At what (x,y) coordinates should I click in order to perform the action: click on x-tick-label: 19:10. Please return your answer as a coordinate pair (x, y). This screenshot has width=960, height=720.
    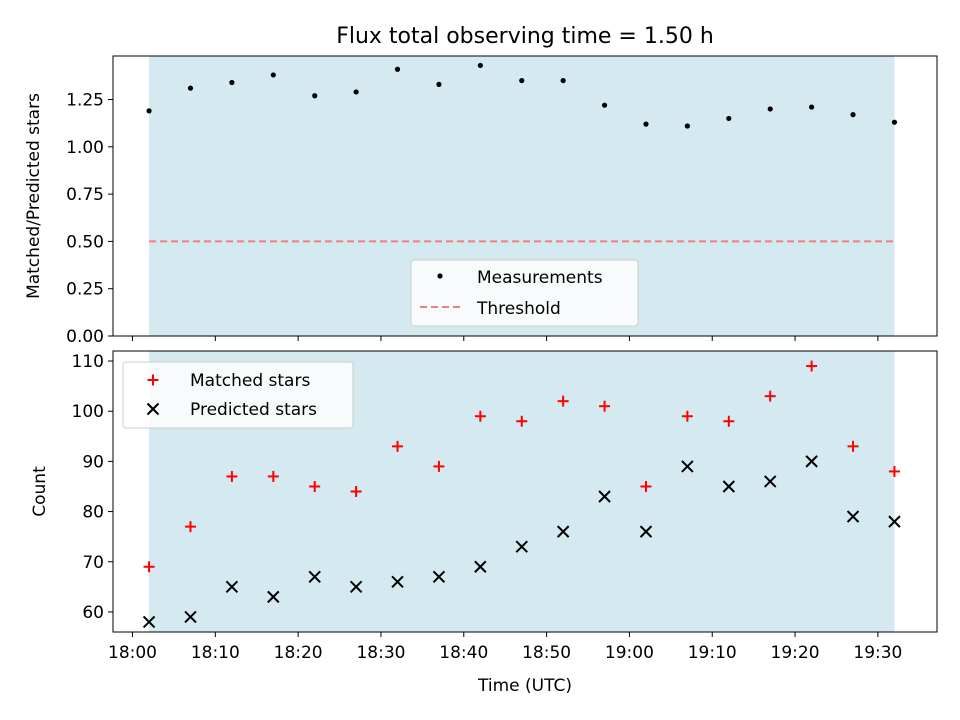
    Looking at the image, I should click on (712, 653).